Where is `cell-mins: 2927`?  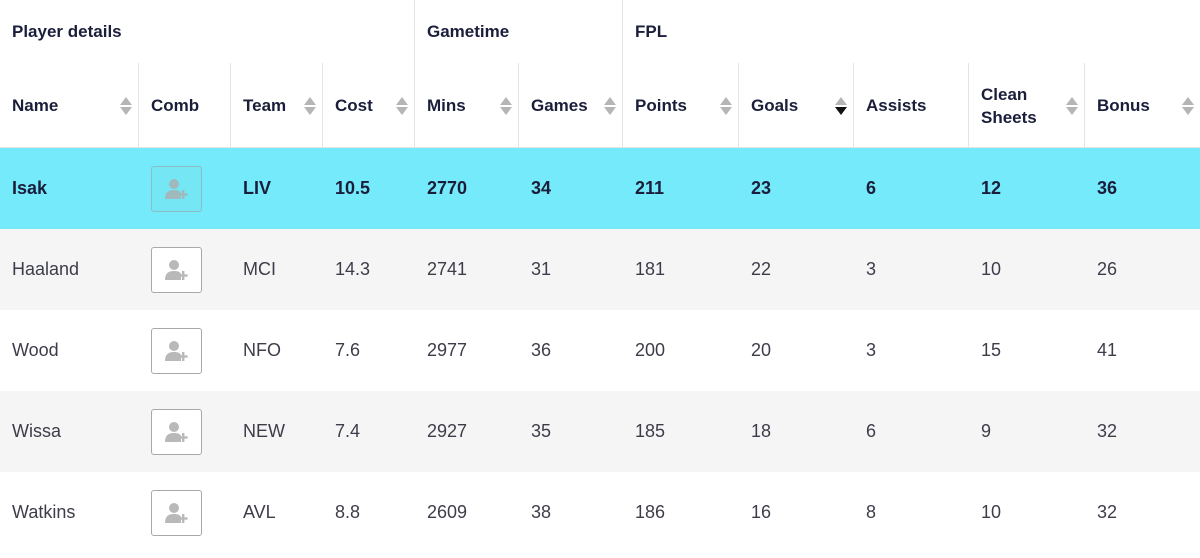
cell-mins: 2927 is located at coordinates (447, 431).